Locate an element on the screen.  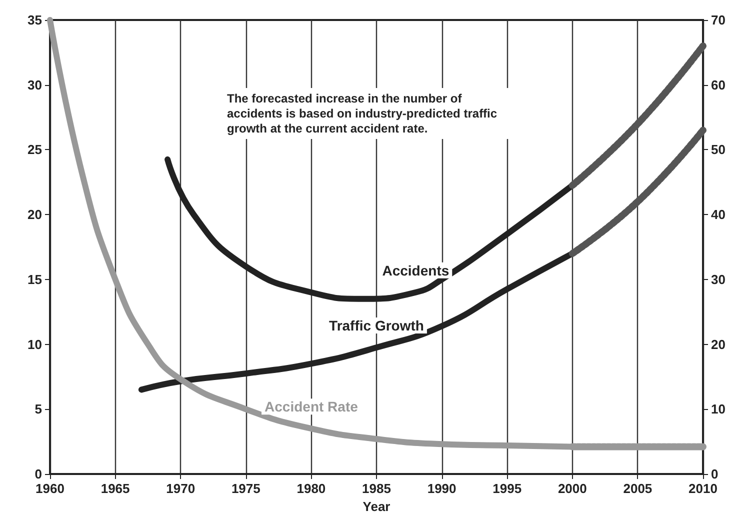
y-tick-label: 35 is located at coordinates (35, 20).